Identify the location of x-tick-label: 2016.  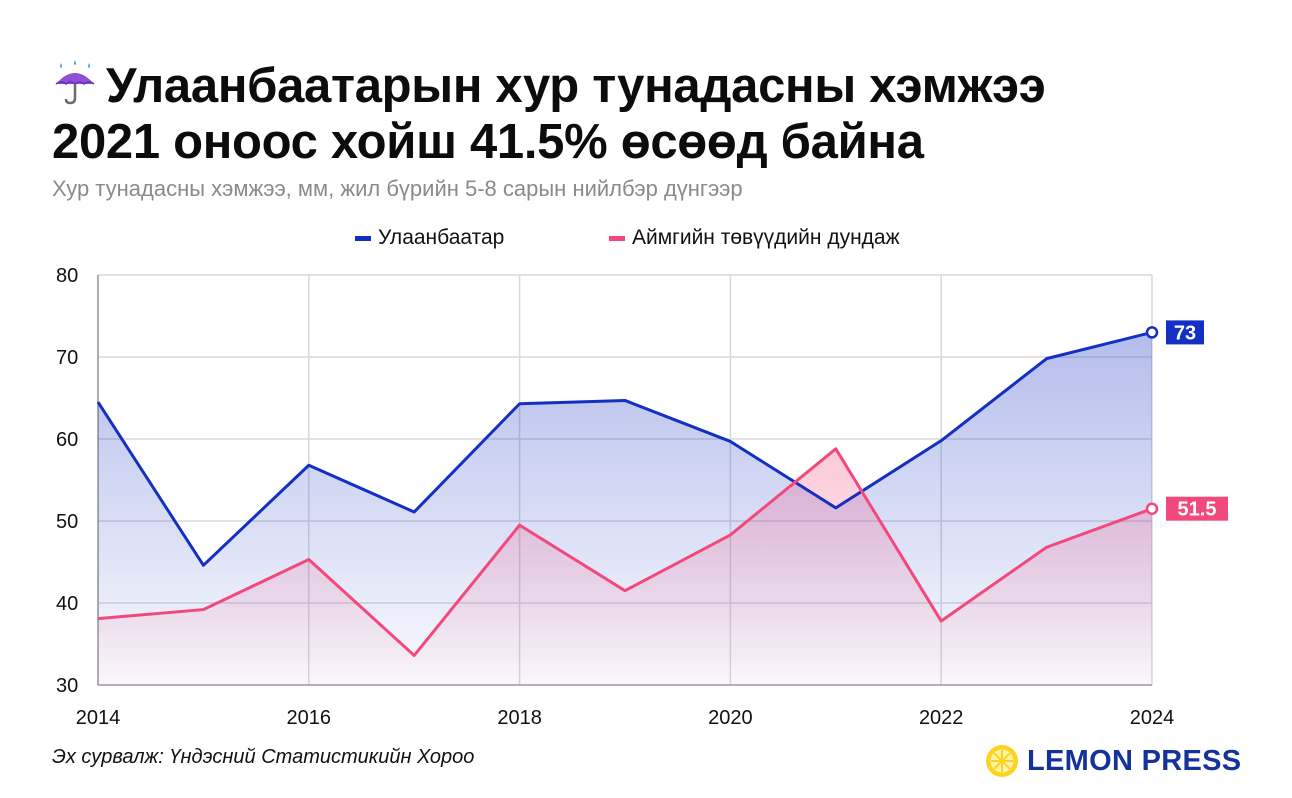
(309, 718).